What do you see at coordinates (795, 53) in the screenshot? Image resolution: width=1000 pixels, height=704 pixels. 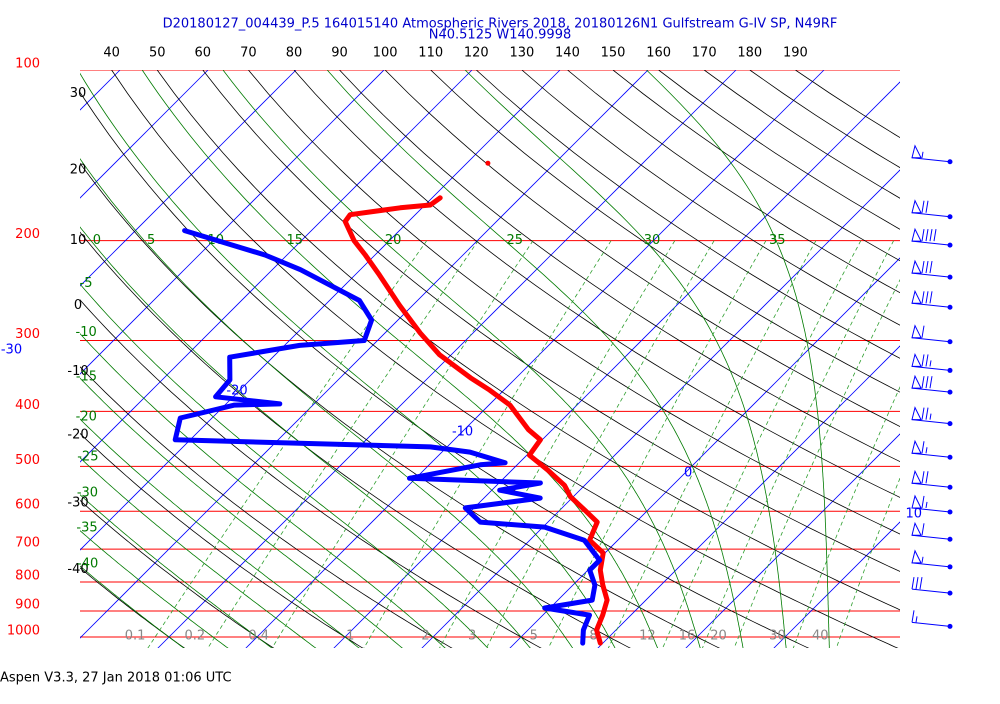 I see `dry-adiabat-label: 190` at bounding box center [795, 53].